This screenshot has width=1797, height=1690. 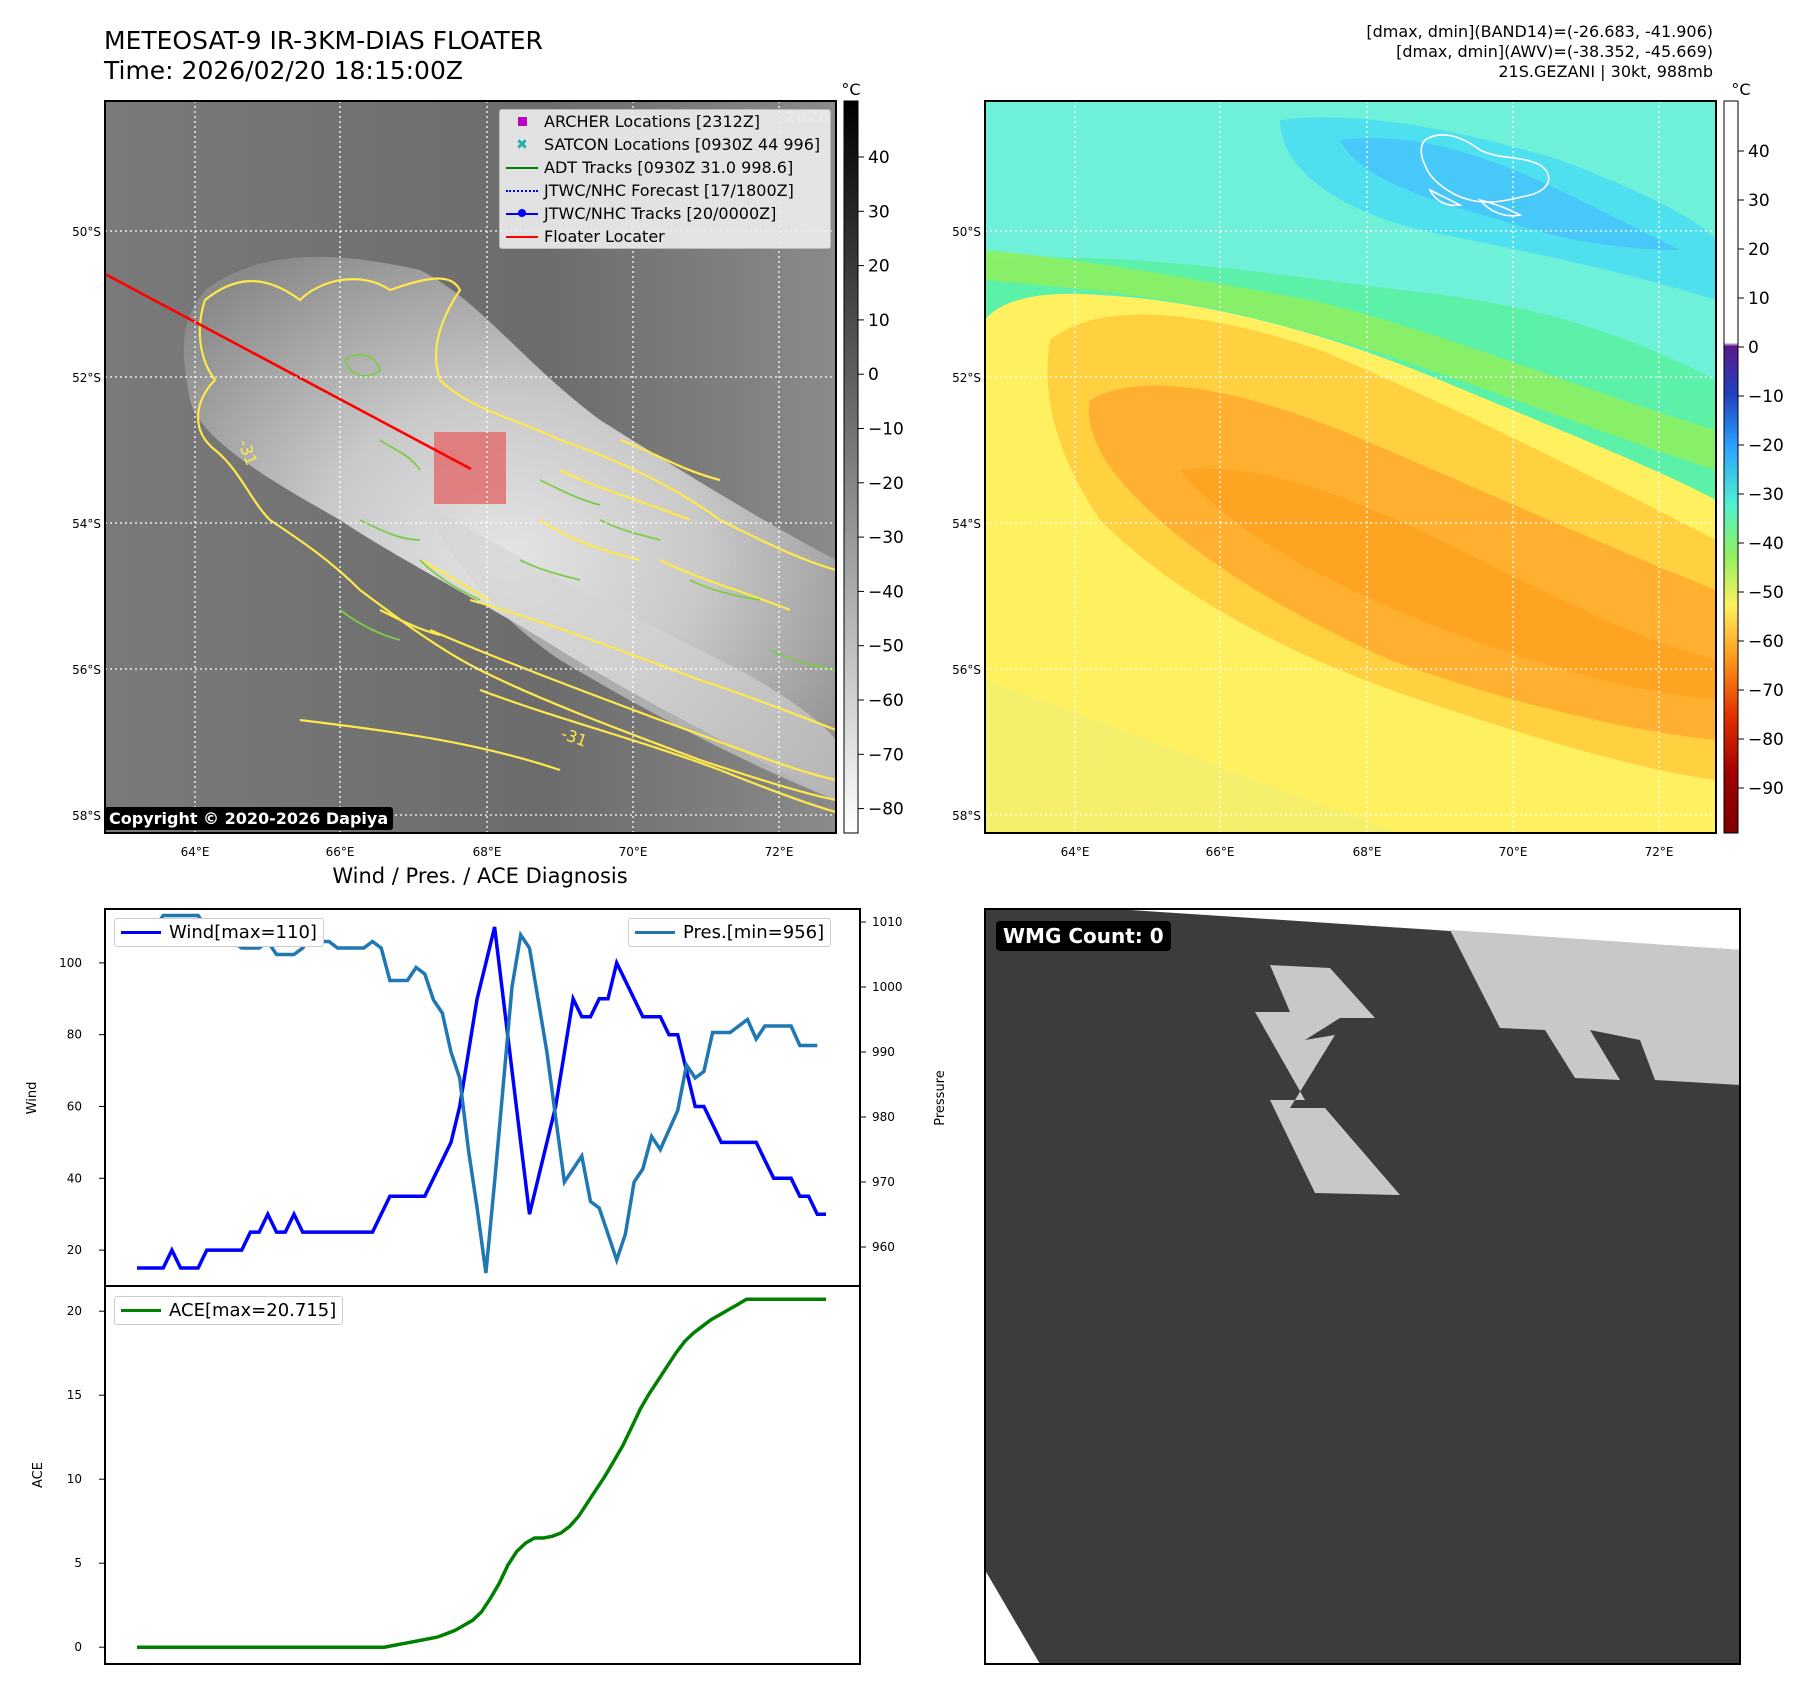 What do you see at coordinates (754, 932) in the screenshot?
I see `pressure-legend-label: Pres.[min=956]` at bounding box center [754, 932].